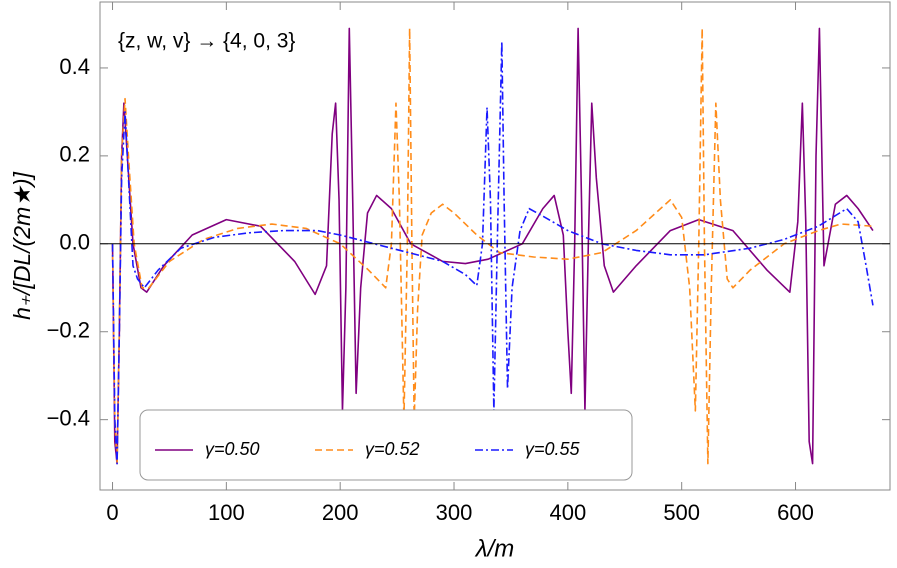  I want to click on y-tick-label: 0.2, so click(74, 154).